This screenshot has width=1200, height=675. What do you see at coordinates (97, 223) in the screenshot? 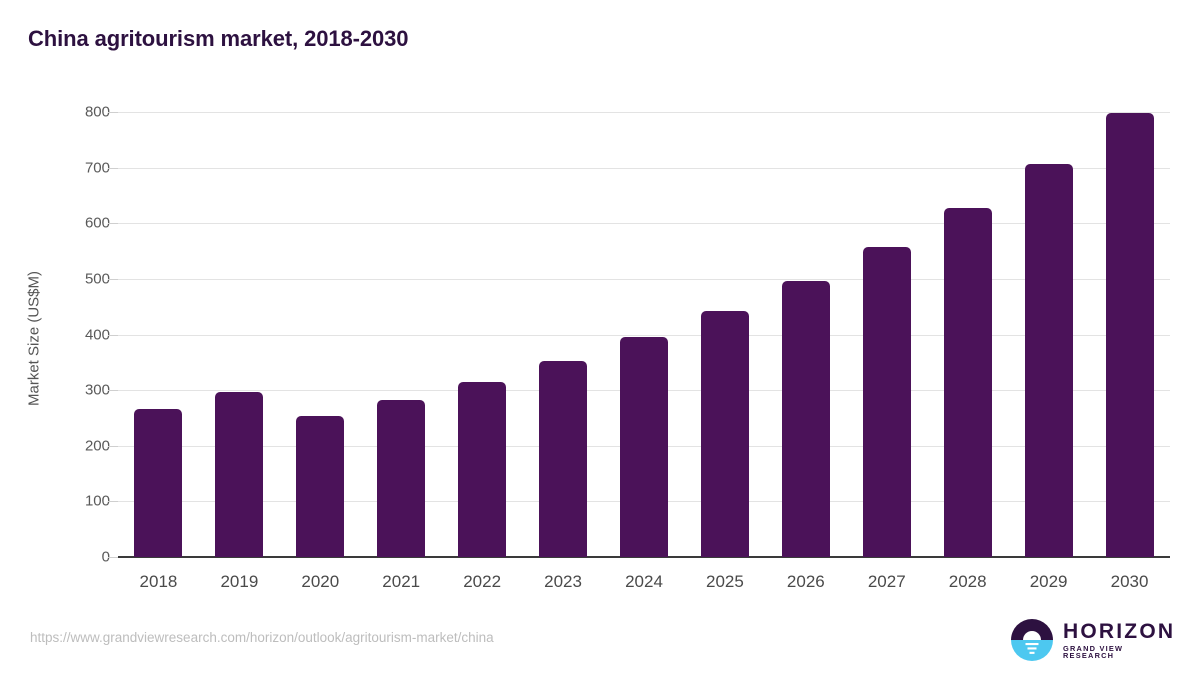
I see `y-axis-tick-label: 600` at bounding box center [97, 223].